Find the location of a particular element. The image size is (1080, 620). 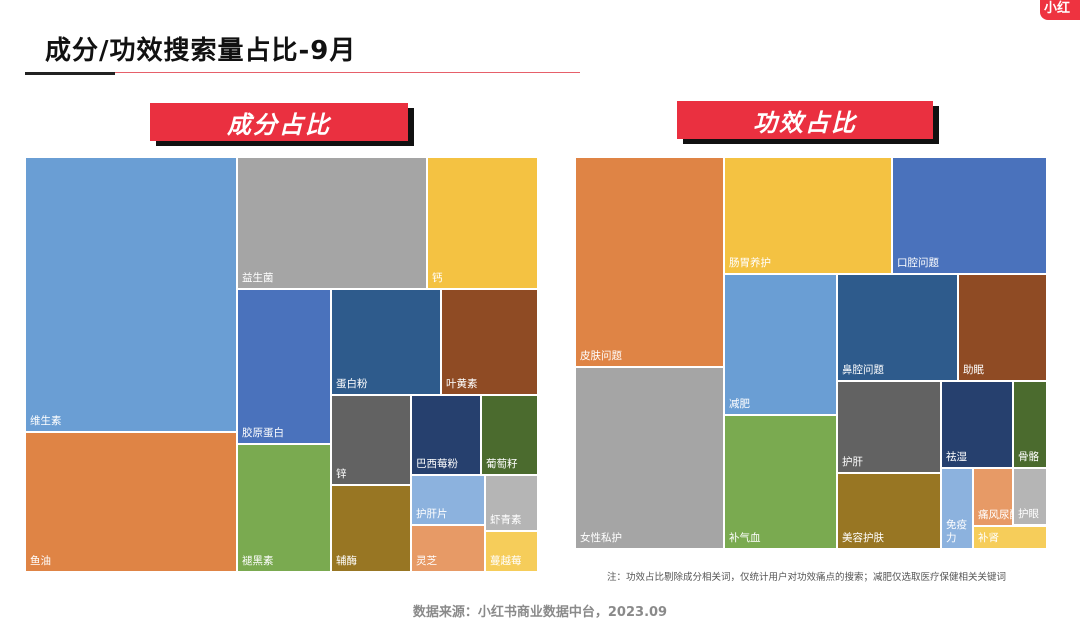

treemap-tile: 护肝 is located at coordinates (889, 427).